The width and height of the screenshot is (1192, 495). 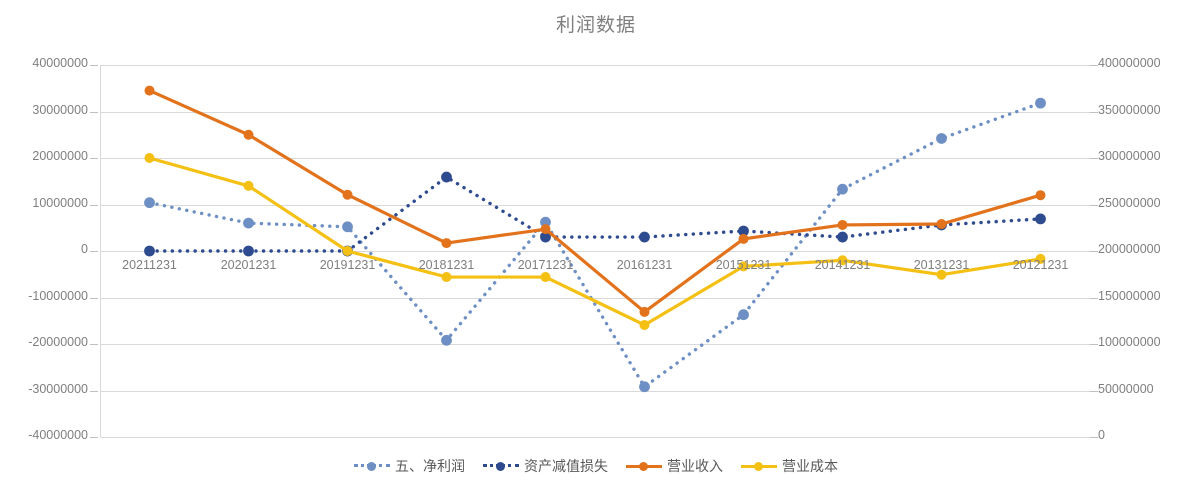 What do you see at coordinates (58, 342) in the screenshot?
I see `y-axis-left-tick-label: -20000000` at bounding box center [58, 342].